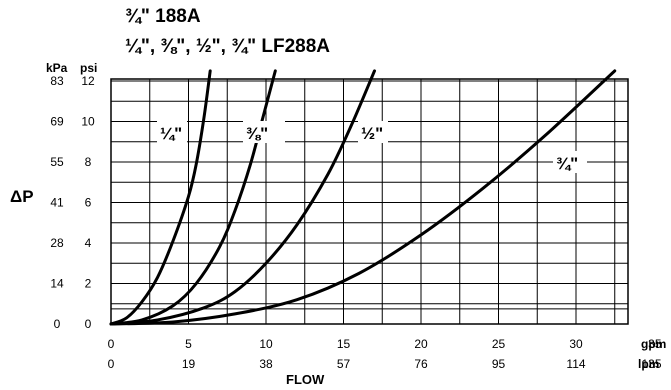 This screenshot has height=390, width=671. Describe the element at coordinates (372, 147) in the screenshot. I see `curve-labels: ¼" ⅜" ½" ¾"` at that location.